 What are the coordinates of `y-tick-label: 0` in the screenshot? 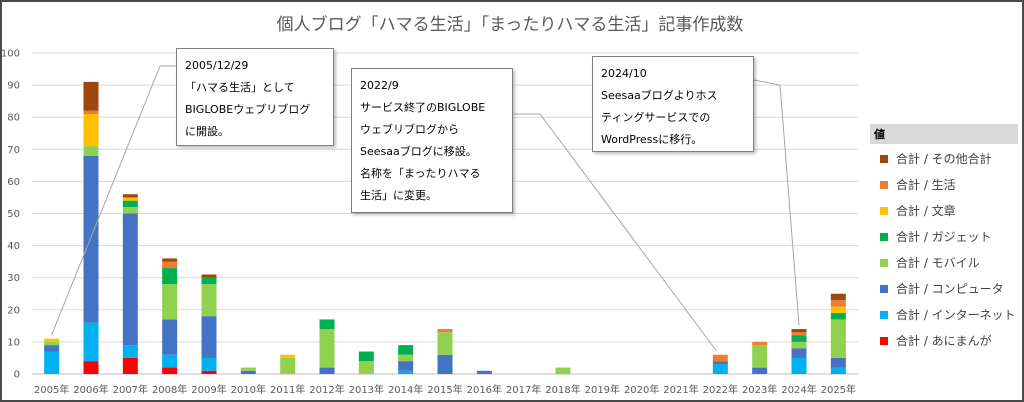 It's located at (17, 375).